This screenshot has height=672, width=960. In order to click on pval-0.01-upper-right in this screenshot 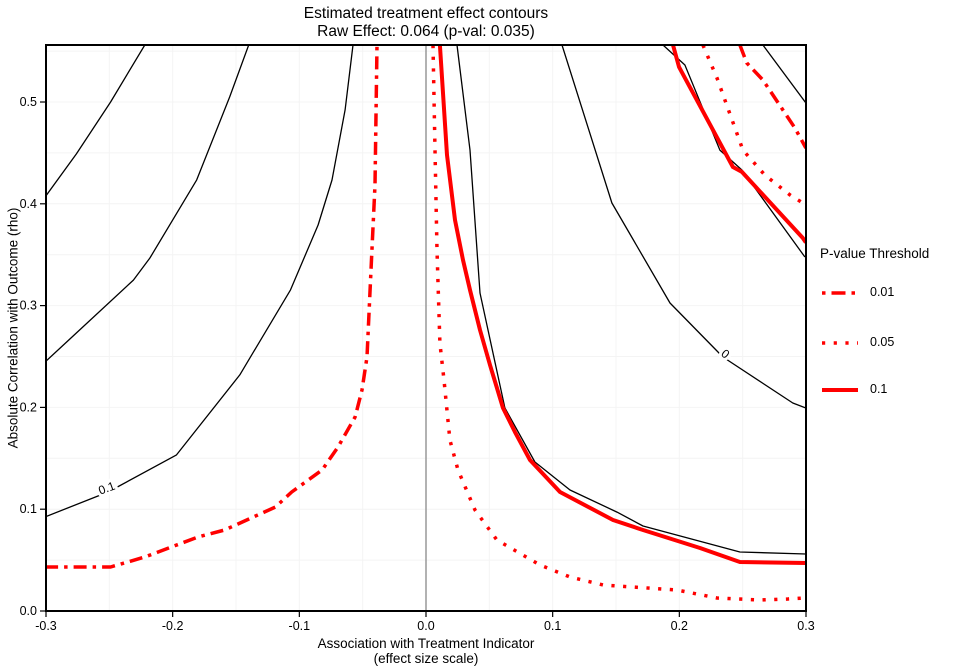, I will do `click(772, 97)`.